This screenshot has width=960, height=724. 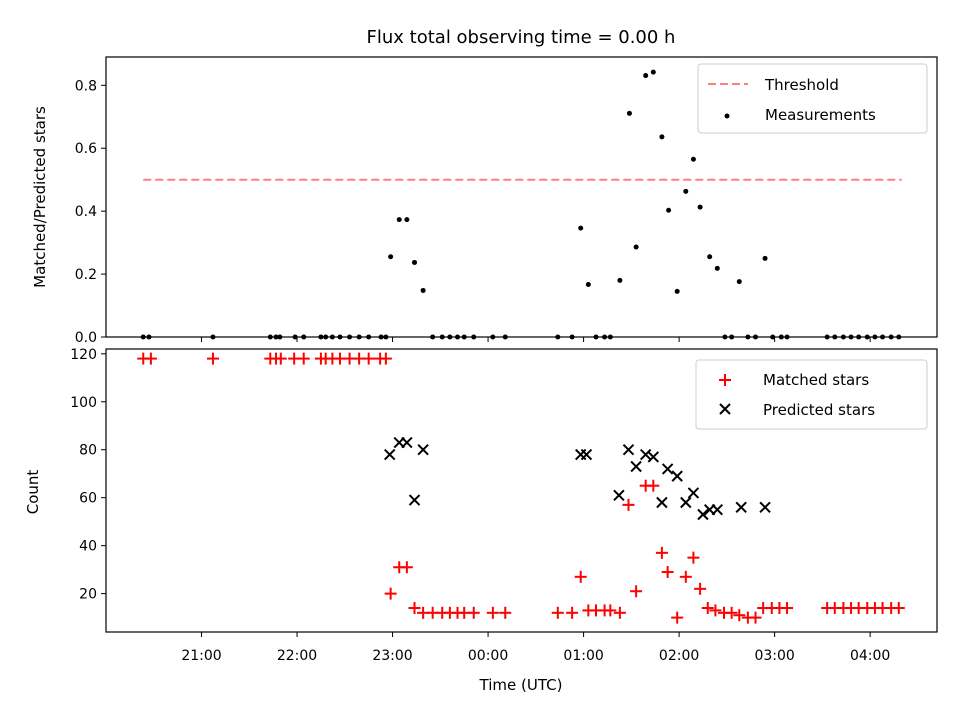 I want to click on top-legend-box, so click(x=812, y=98).